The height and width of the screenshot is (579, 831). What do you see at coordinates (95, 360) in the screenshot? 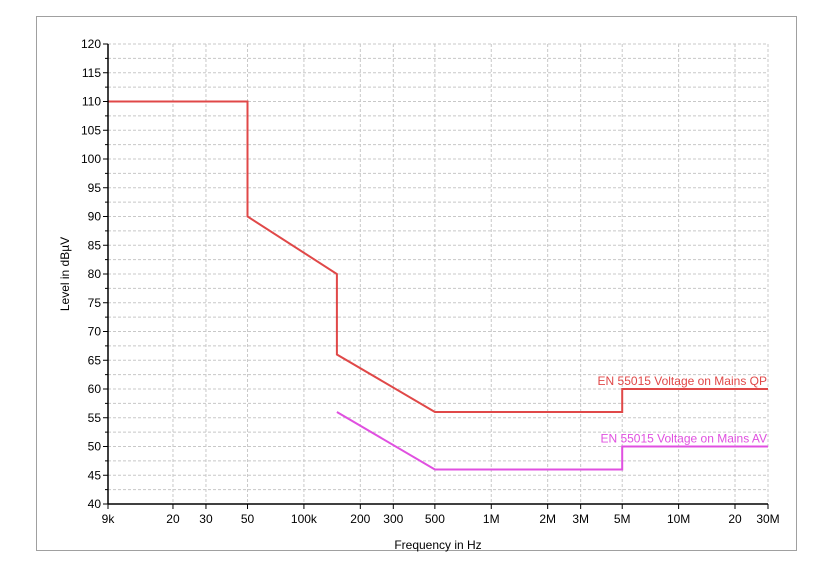
I see `y-tick-label: 65` at bounding box center [95, 360].